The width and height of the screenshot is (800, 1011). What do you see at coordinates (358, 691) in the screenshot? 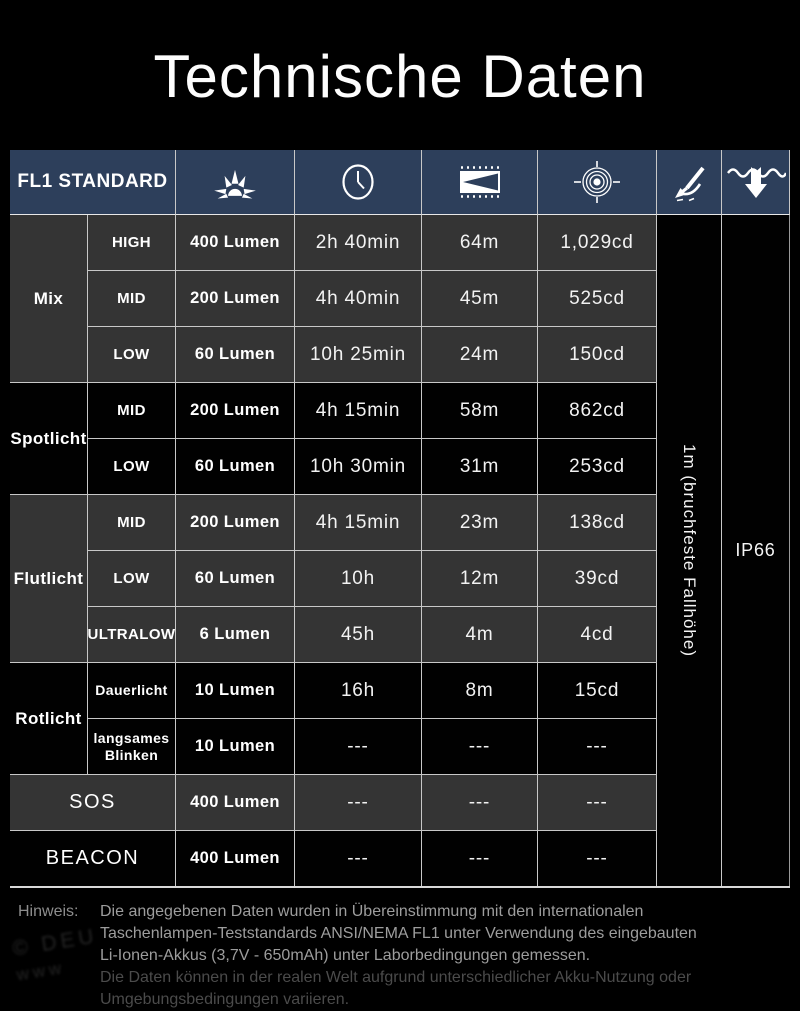
I see `runtime-cell: 16h` at bounding box center [358, 691].